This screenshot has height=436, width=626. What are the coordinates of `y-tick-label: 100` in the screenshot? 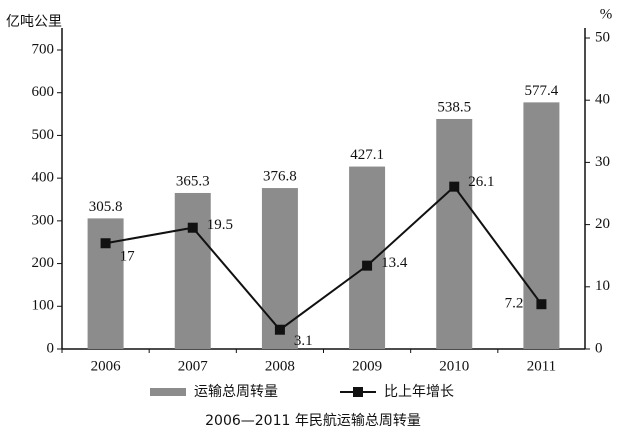 It's located at (43, 306).